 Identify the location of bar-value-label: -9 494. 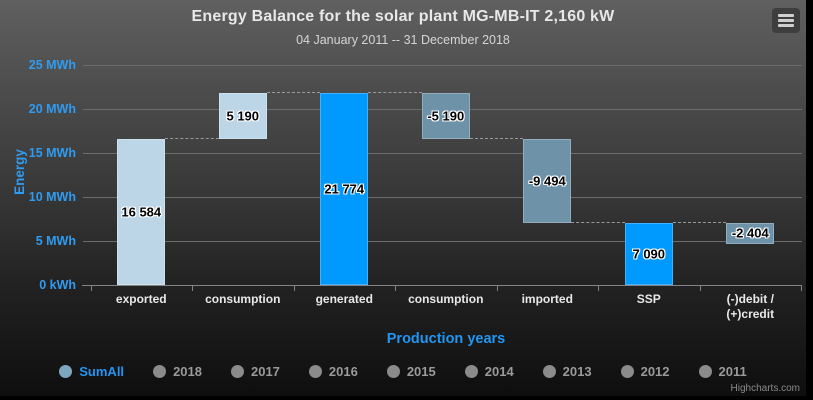
(547, 181).